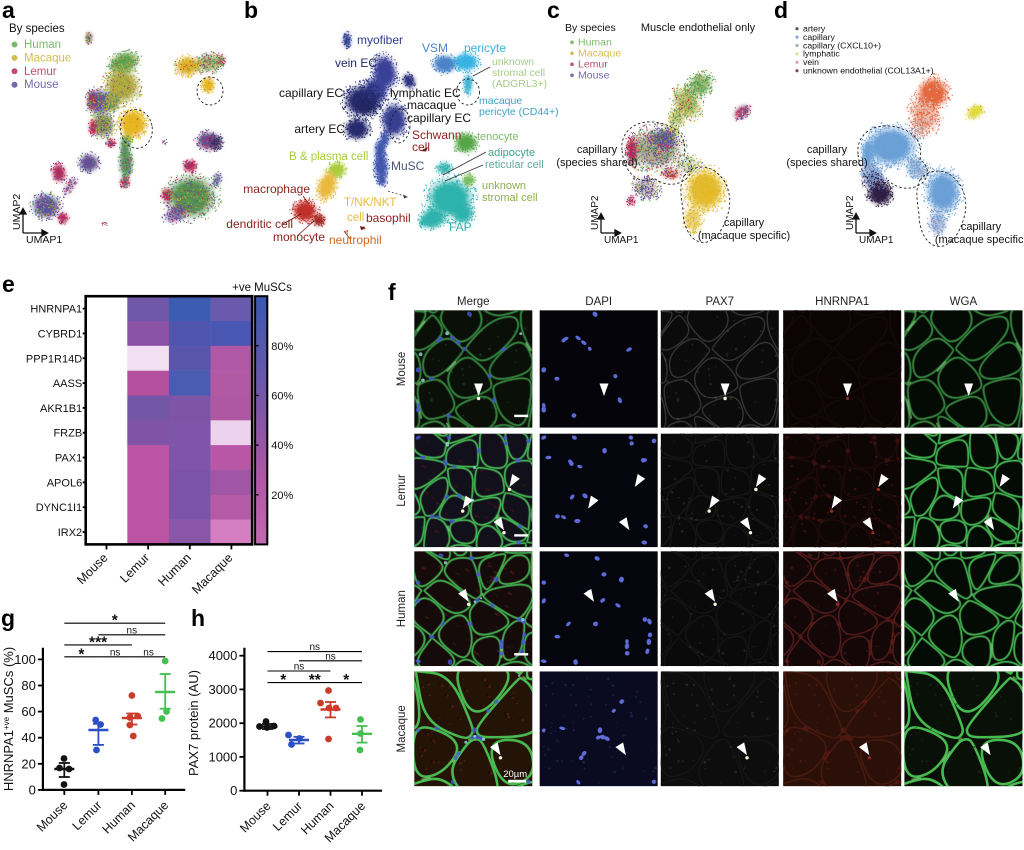 This screenshot has height=850, width=1024. What do you see at coordinates (282, 347) in the screenshot?
I see `svg-text: 80%` at bounding box center [282, 347].